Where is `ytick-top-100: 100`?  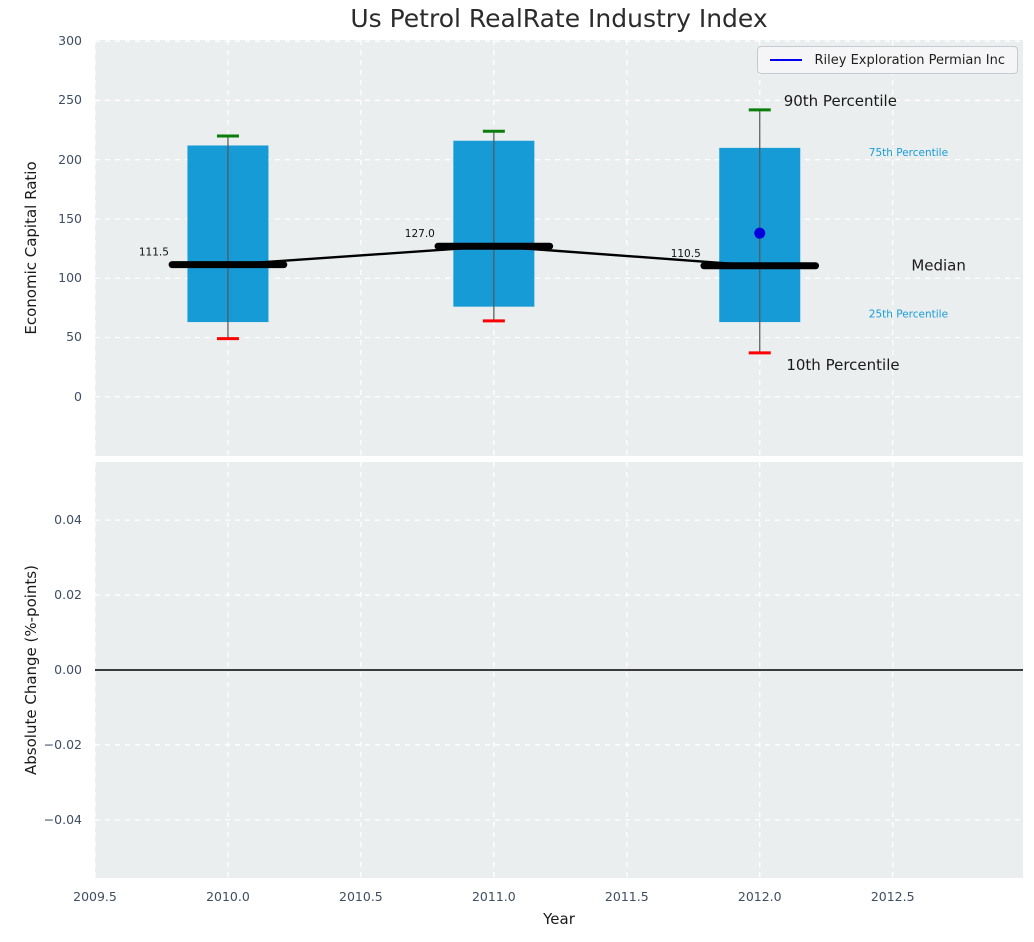 ytick-top-100: 100 is located at coordinates (70, 278).